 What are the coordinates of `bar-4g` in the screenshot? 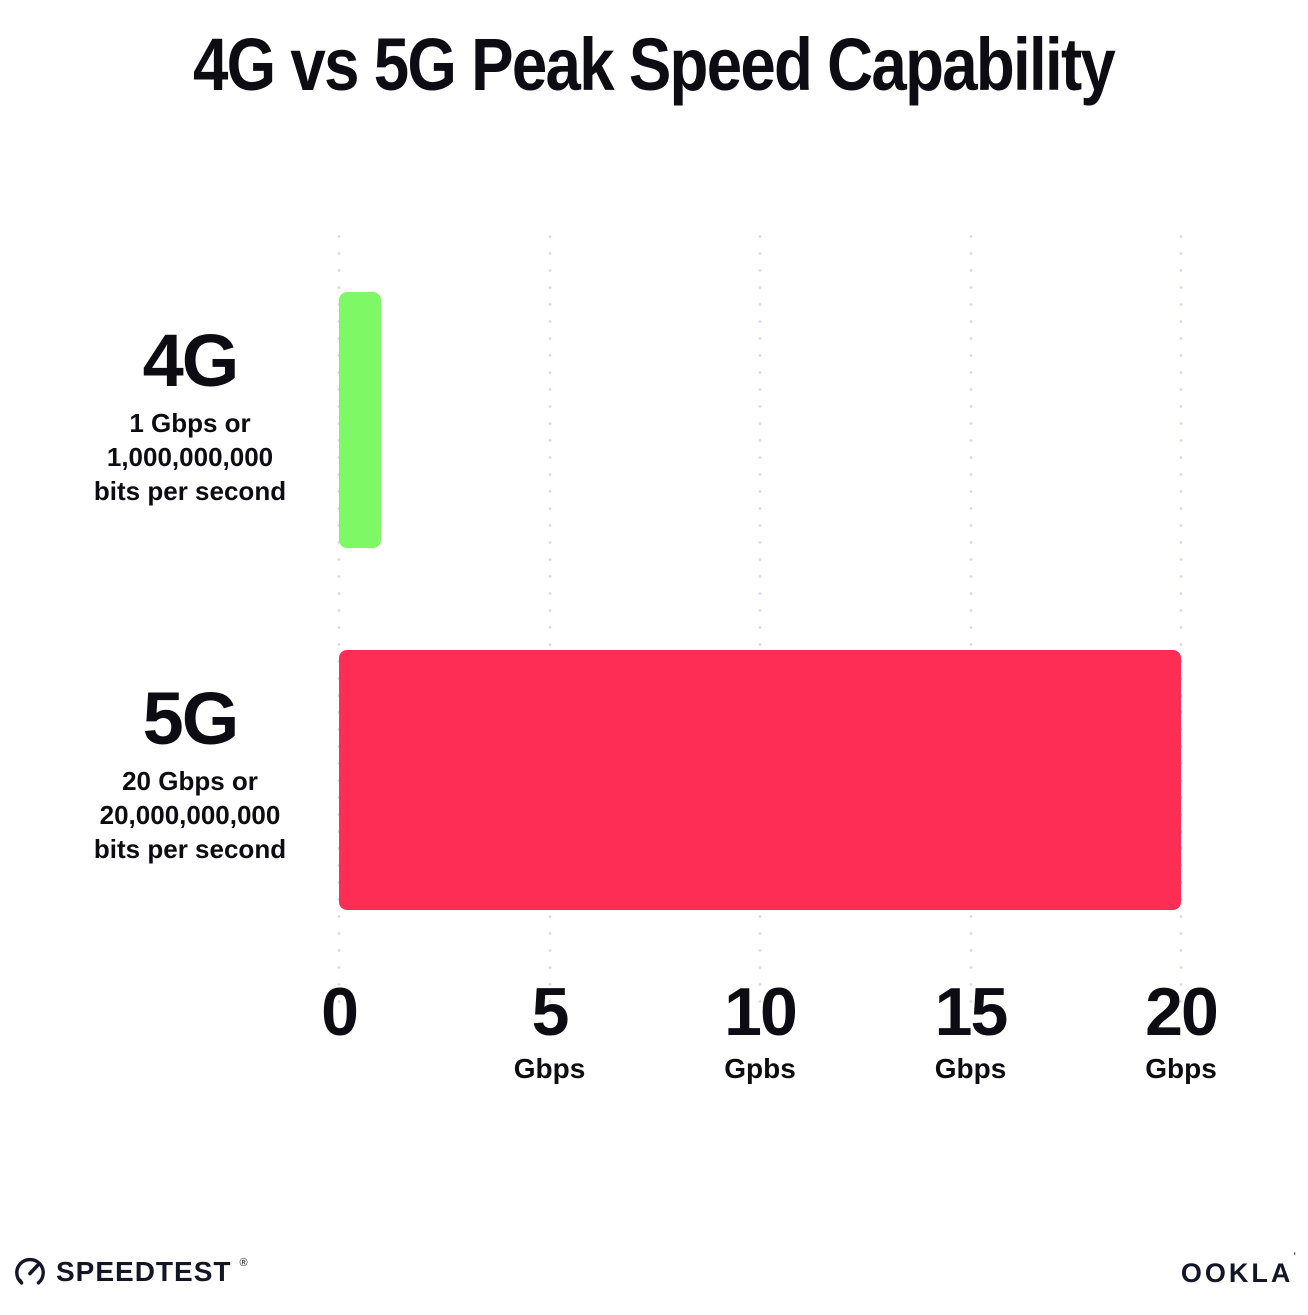 It's located at (360, 420).